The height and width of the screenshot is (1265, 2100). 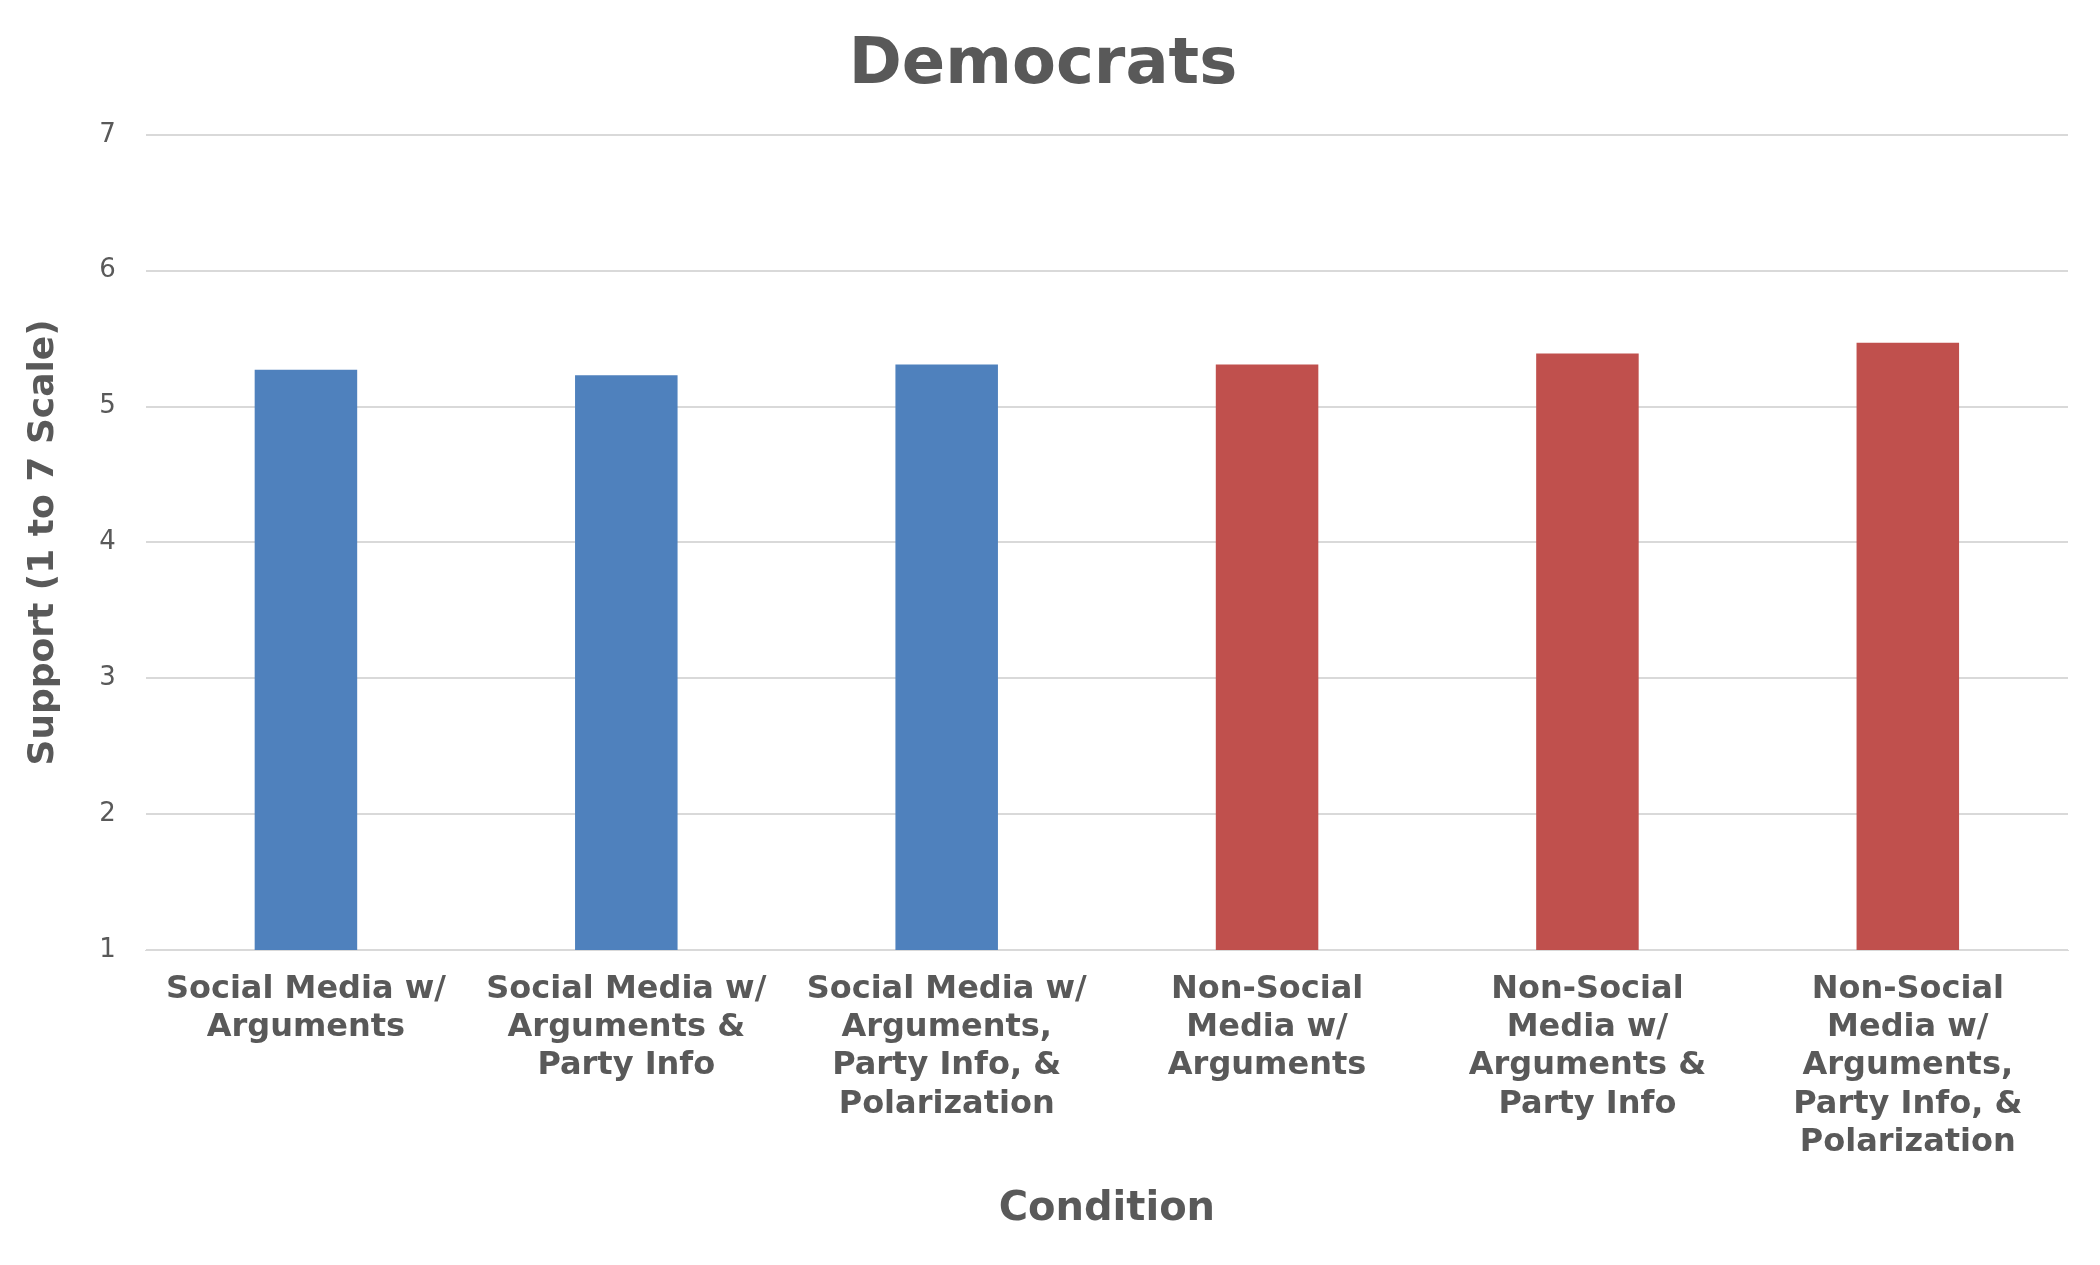 What do you see at coordinates (107, 811) in the screenshot?
I see `y-tick-label: 2` at bounding box center [107, 811].